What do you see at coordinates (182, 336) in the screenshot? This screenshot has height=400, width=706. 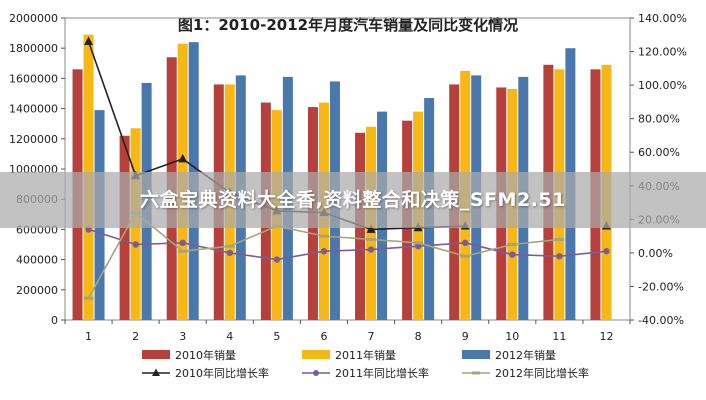 I see `x-tick-label: 3` at bounding box center [182, 336].